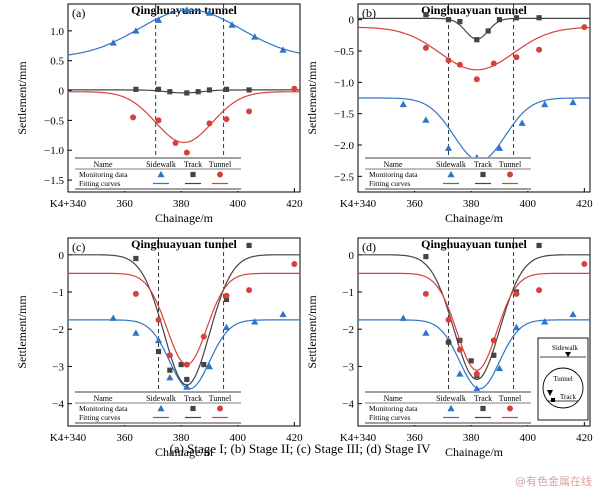 The height and width of the screenshot is (493, 600). What do you see at coordinates (448, 408) in the screenshot?
I see `legend-background` at bounding box center [448, 408].